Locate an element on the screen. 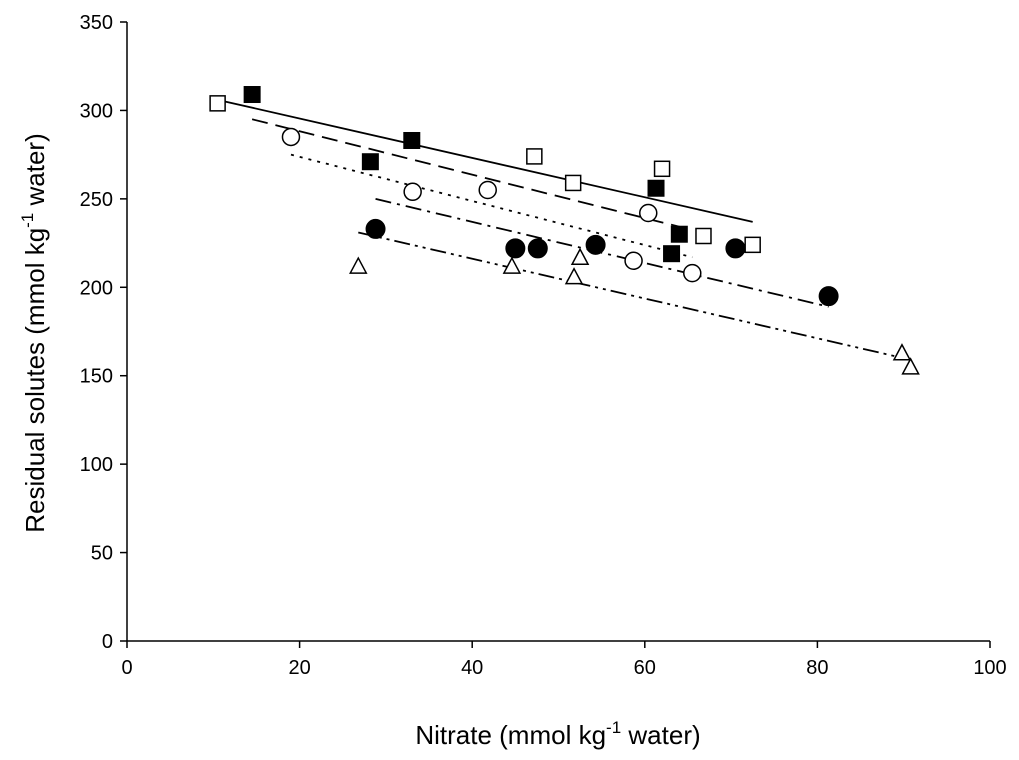 This screenshot has width=1019, height=760. fit-line-dash-dot is located at coordinates (602, 252).